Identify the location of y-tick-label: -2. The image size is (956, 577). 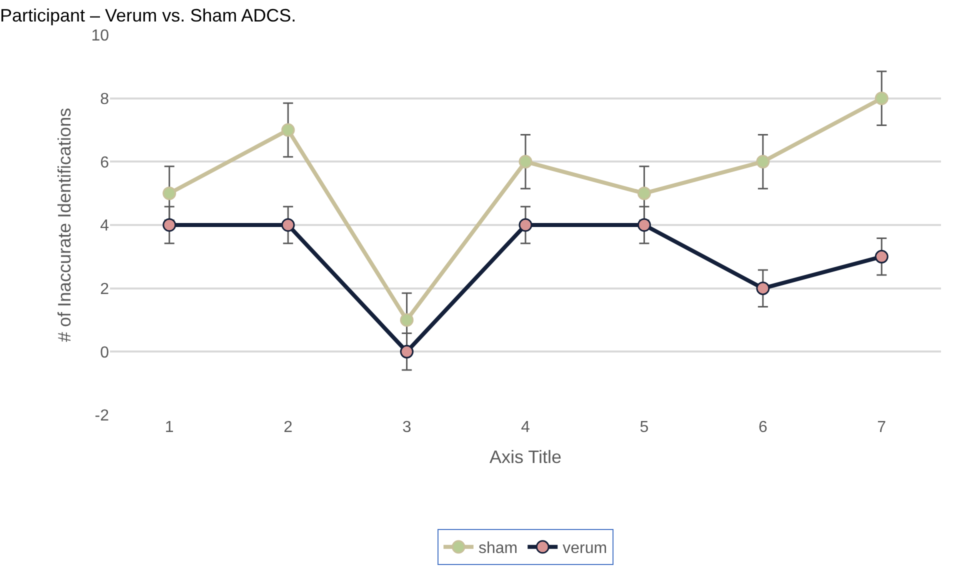
(102, 416).